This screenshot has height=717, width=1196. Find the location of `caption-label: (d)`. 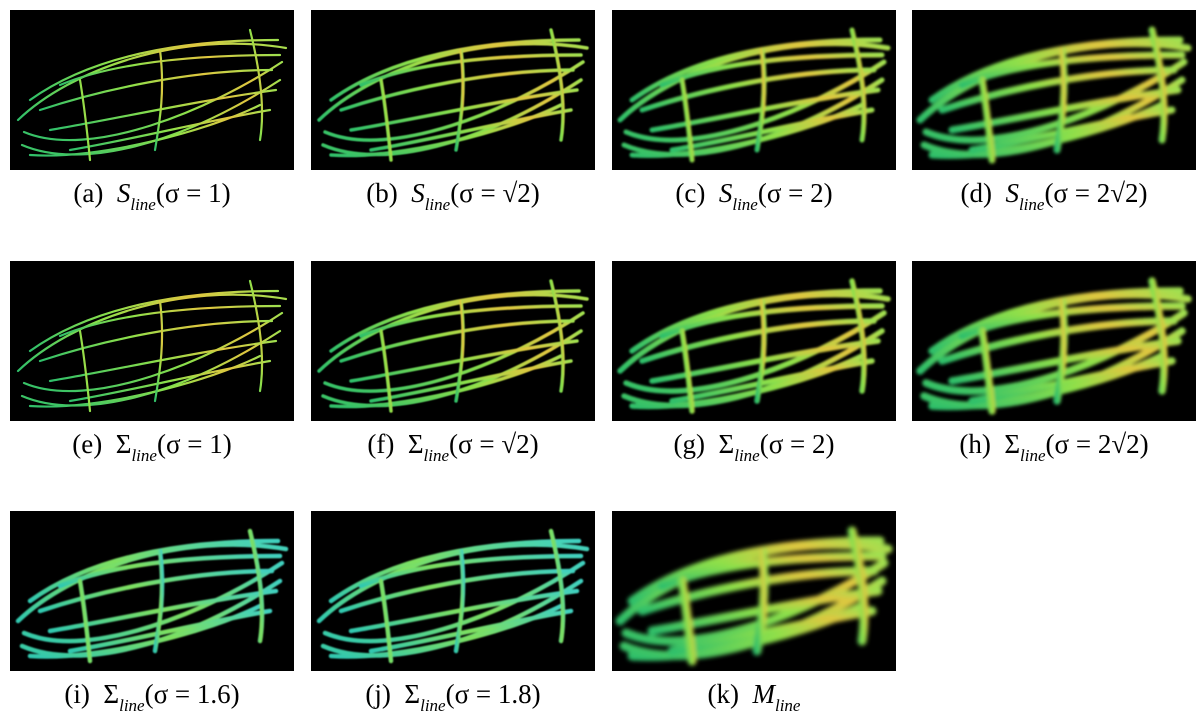

caption-label: (d) is located at coordinates (976, 193).